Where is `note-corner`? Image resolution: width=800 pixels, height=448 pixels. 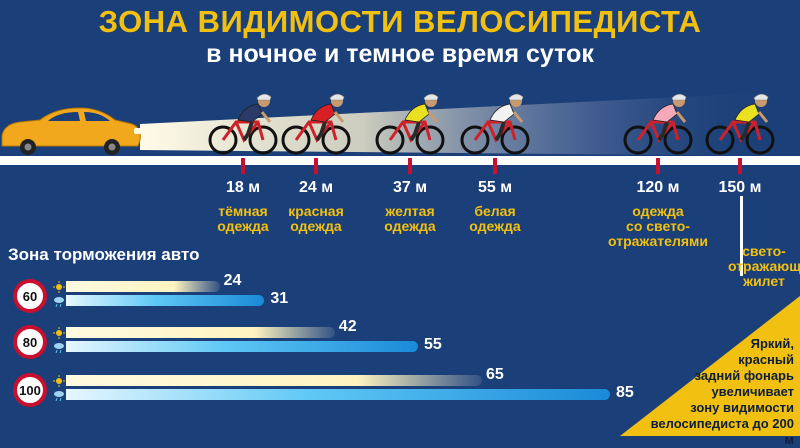
note-corner is located at coordinates (710, 366).